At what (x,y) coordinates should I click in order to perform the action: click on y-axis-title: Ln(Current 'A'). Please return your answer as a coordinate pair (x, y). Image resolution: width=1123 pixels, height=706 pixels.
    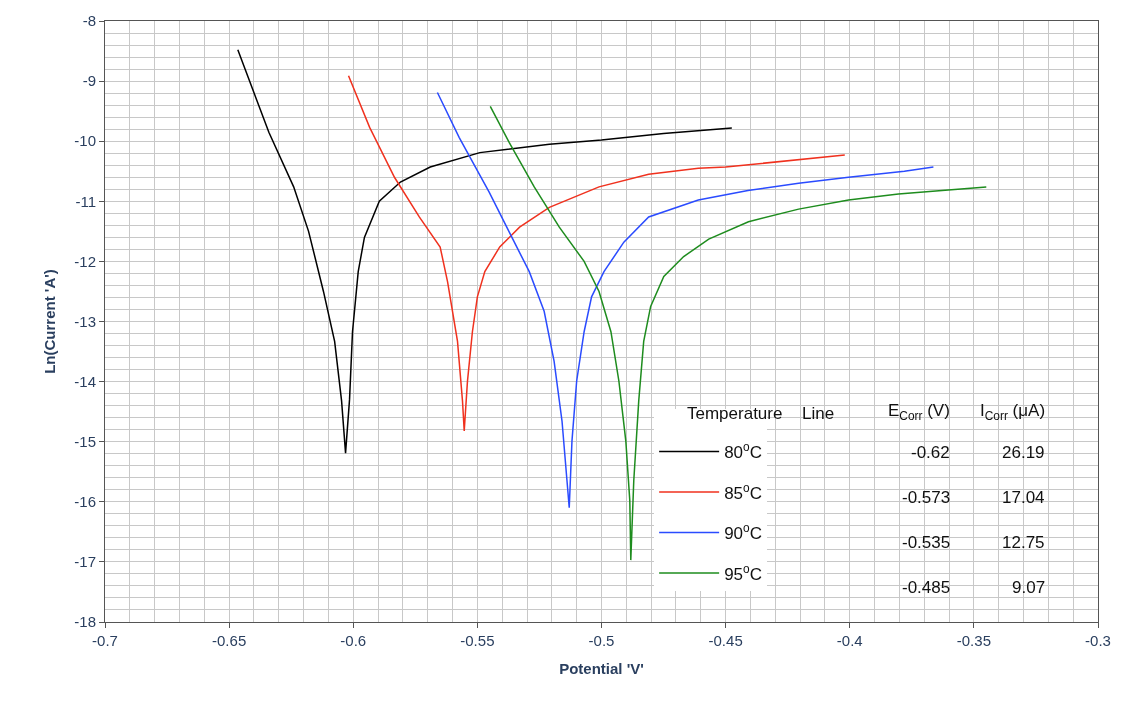
    Looking at the image, I should click on (49, 321).